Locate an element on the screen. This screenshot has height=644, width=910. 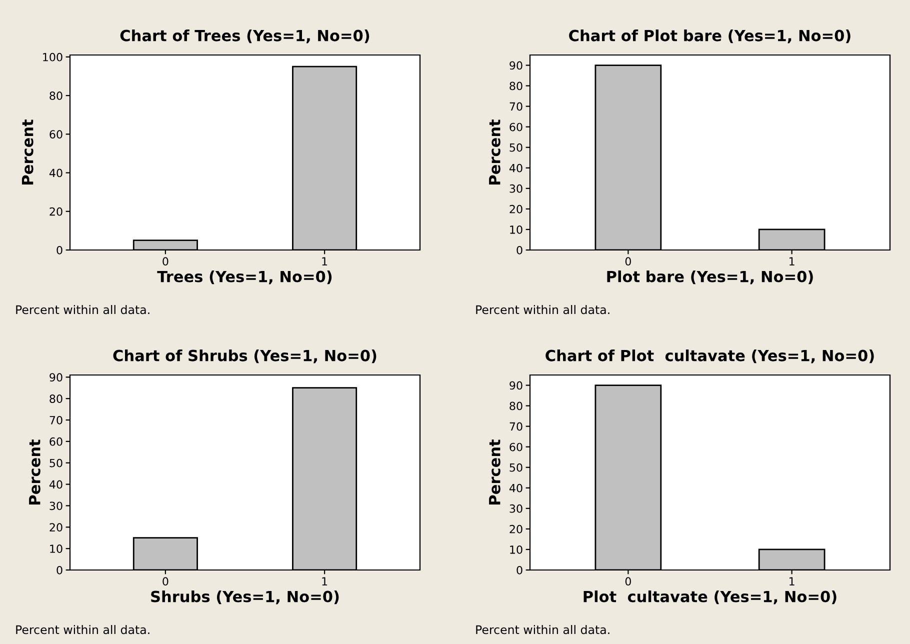
x-axis-title: Plot bare (Yes=1, No=0) is located at coordinates (710, 277).